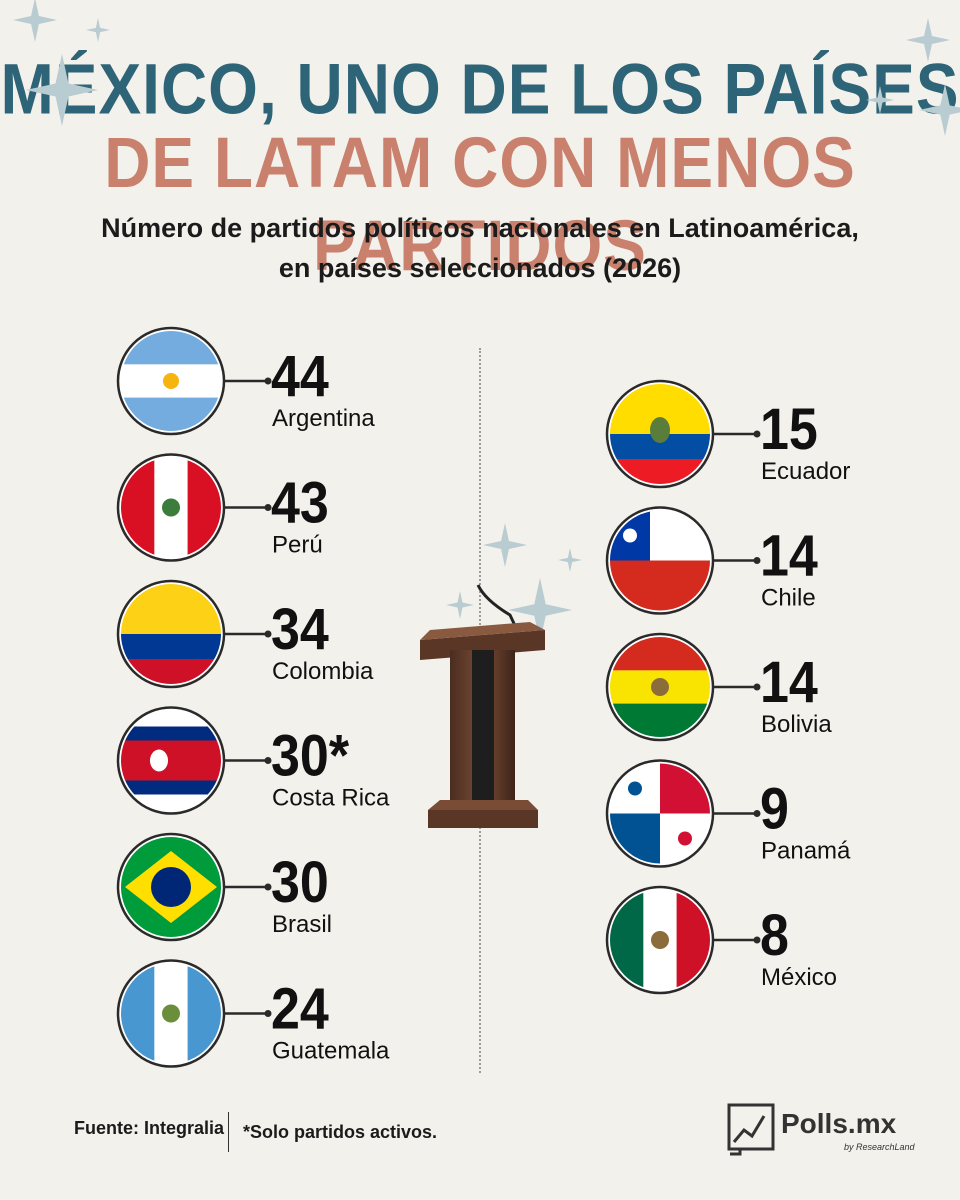 Image resolution: width=960 pixels, height=1200 pixels. I want to click on country-label: Panamá, so click(806, 851).